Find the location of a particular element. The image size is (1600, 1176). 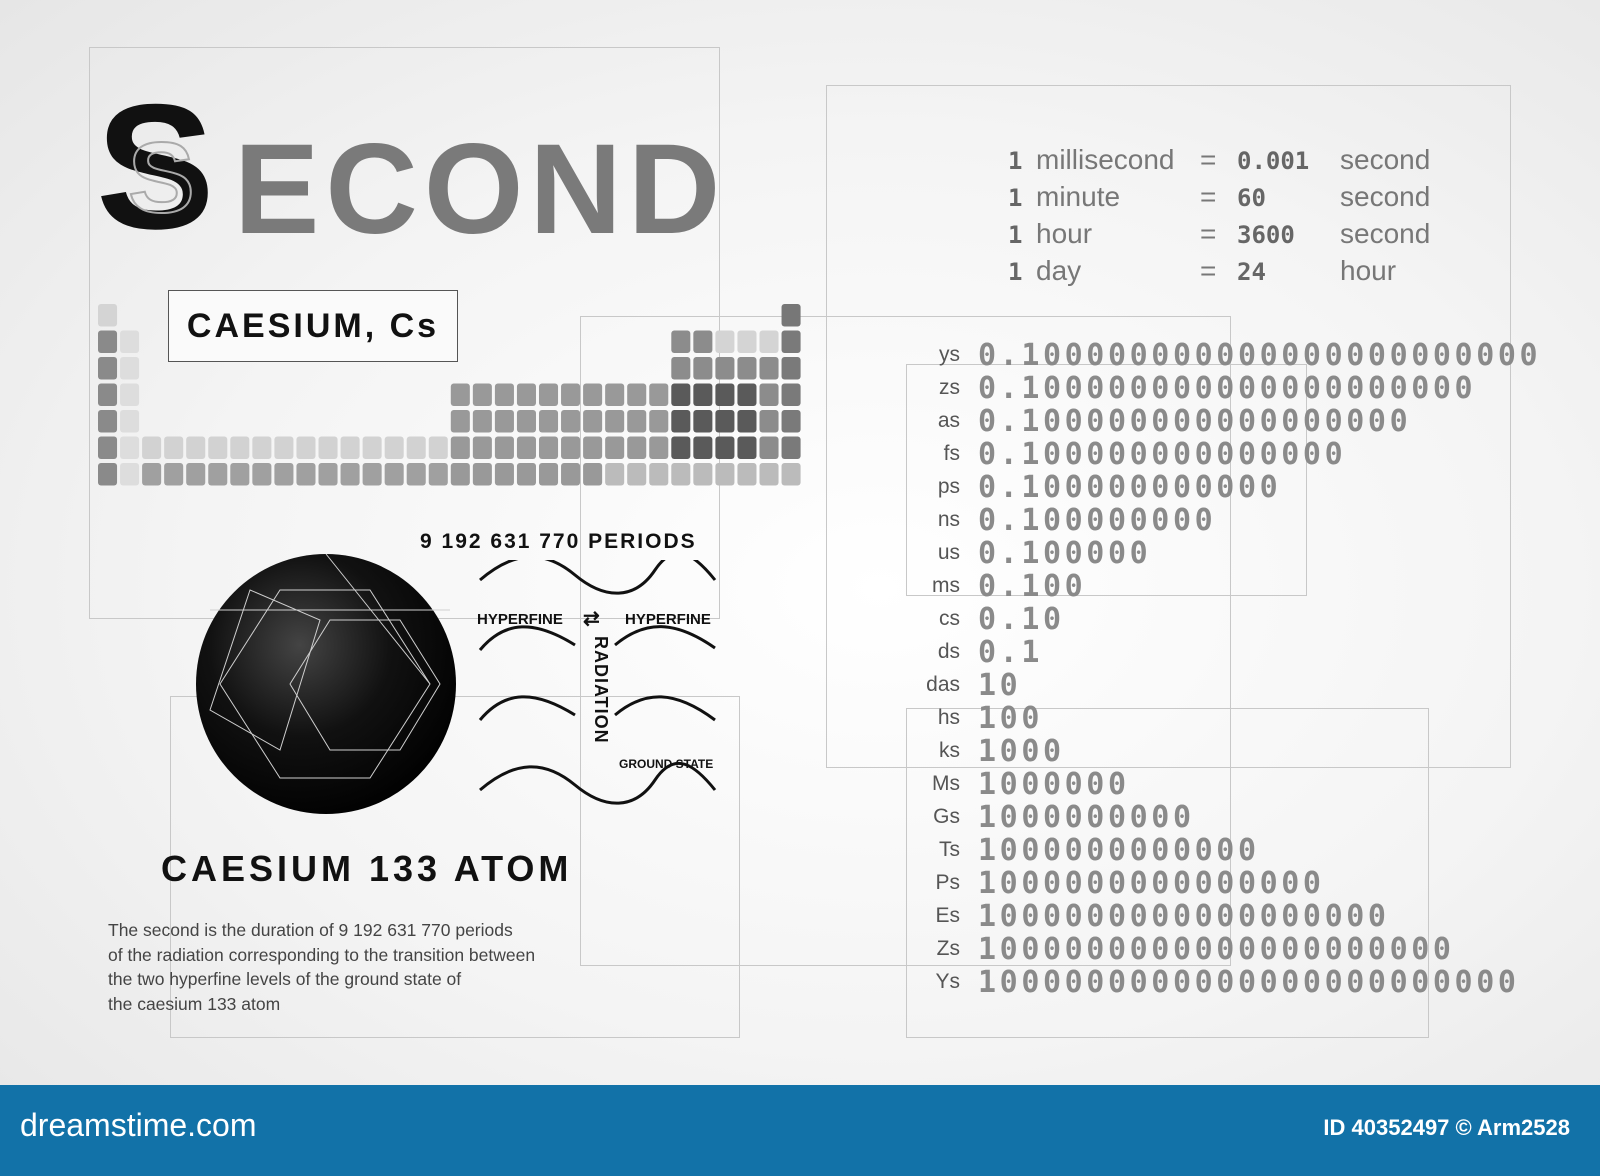

conversion-unit: day is located at coordinates (1059, 270).